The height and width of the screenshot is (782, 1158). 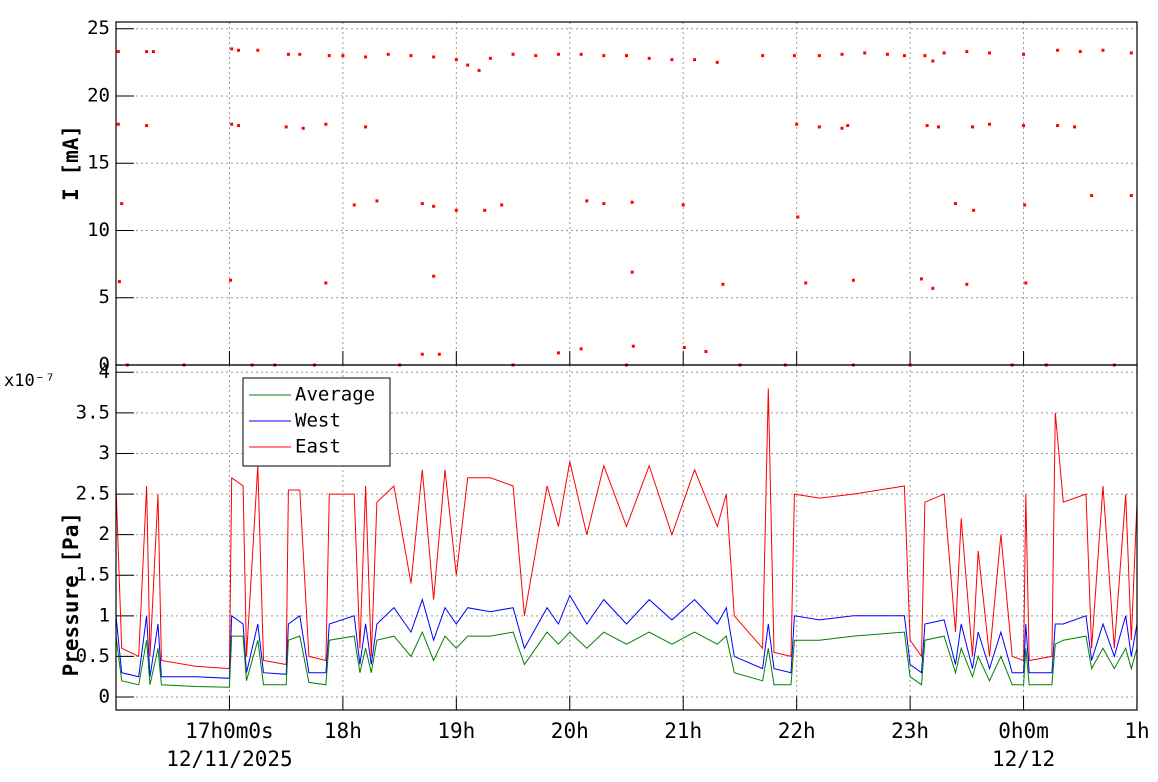 I want to click on y-tick-label: 0.5, so click(x=93, y=656).